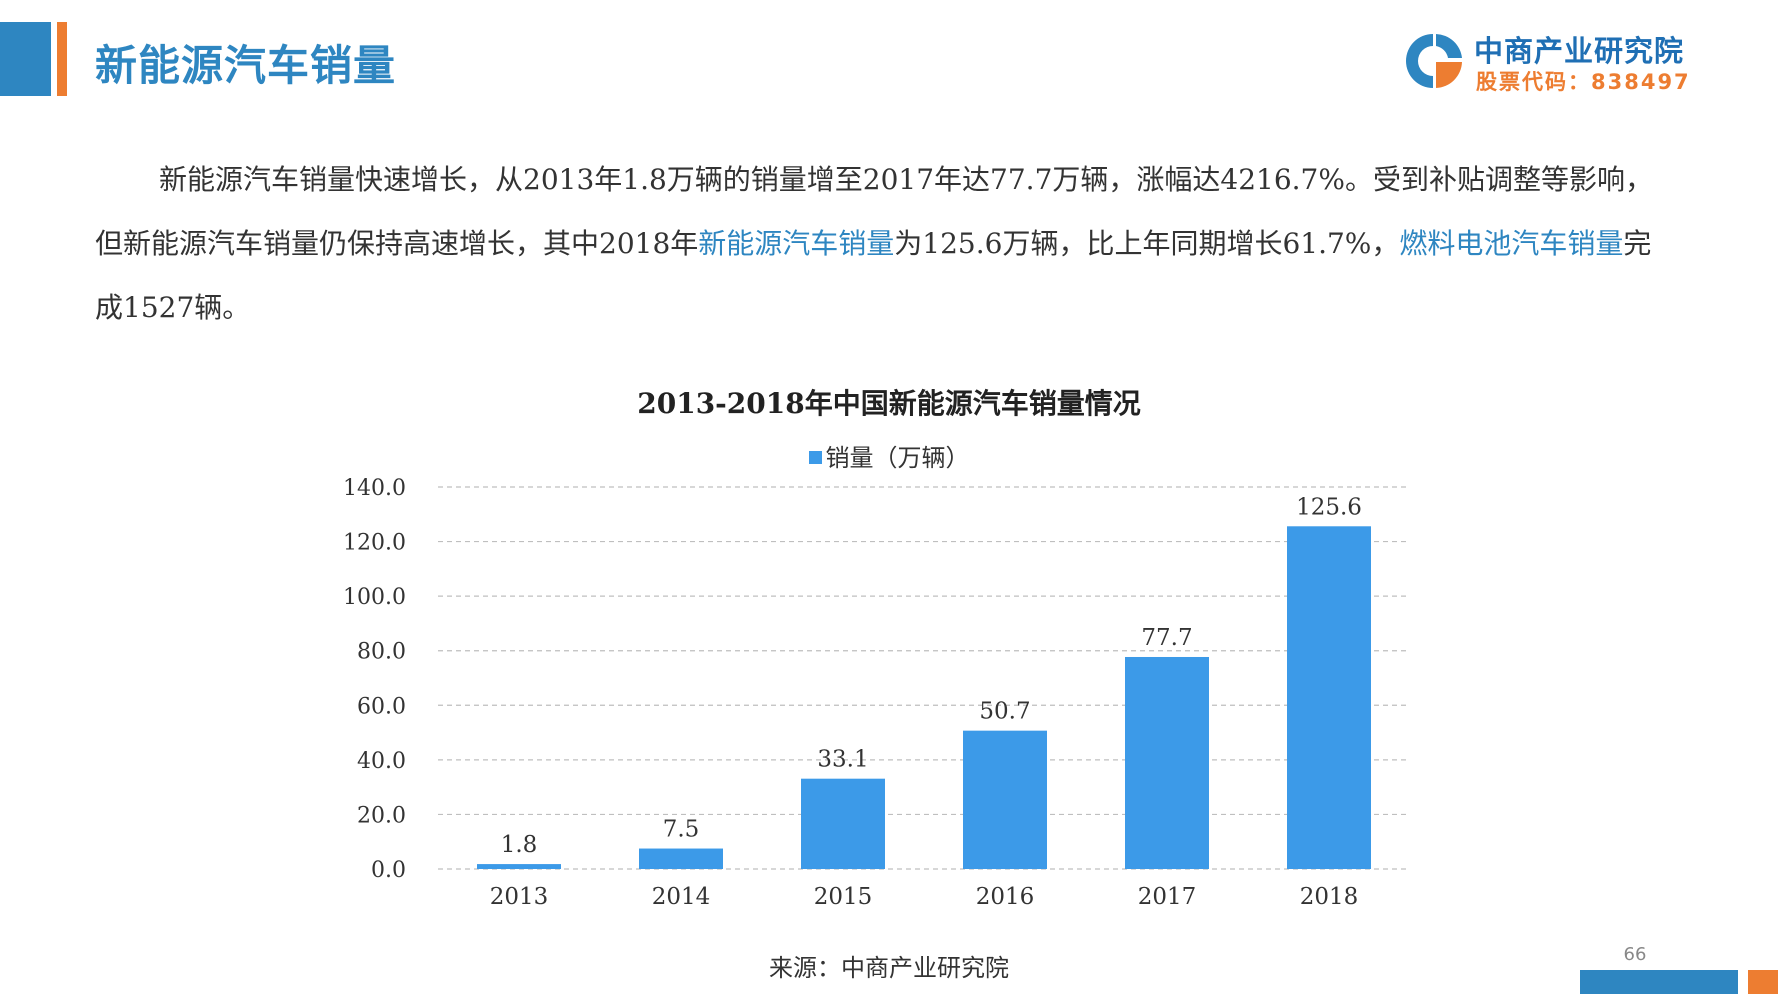 Image resolution: width=1778 pixels, height=1000 pixels. I want to click on bar-2016, so click(1005, 799).